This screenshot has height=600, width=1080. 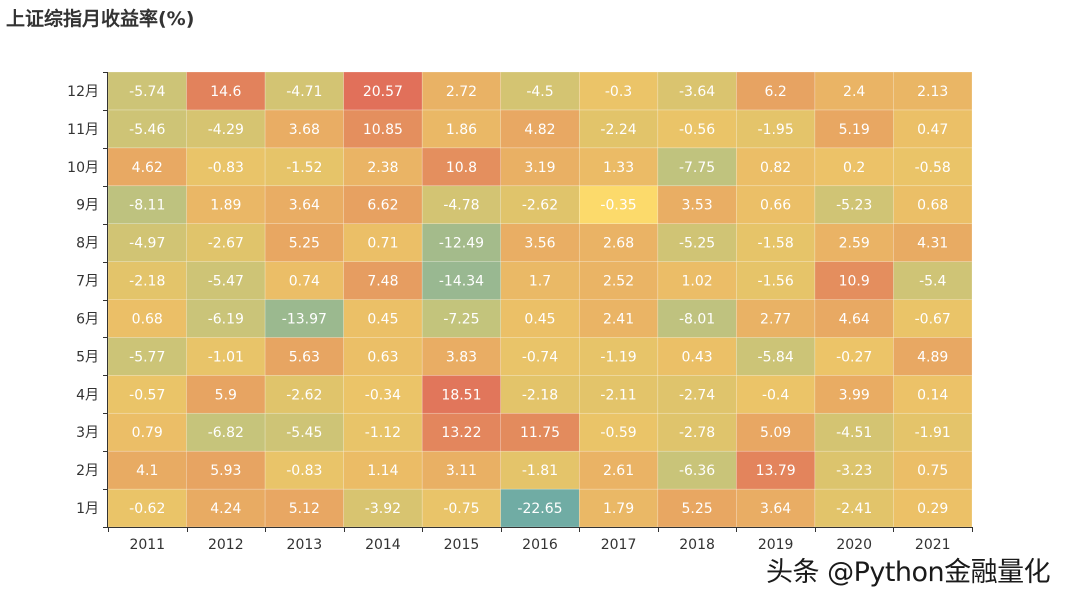 I want to click on cell-value-label: -0.74, so click(x=540, y=357).